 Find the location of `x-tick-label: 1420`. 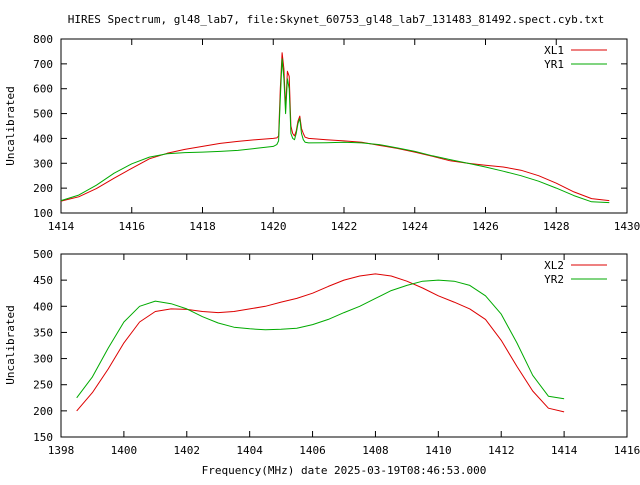

x-tick-label: 1420 is located at coordinates (273, 226).